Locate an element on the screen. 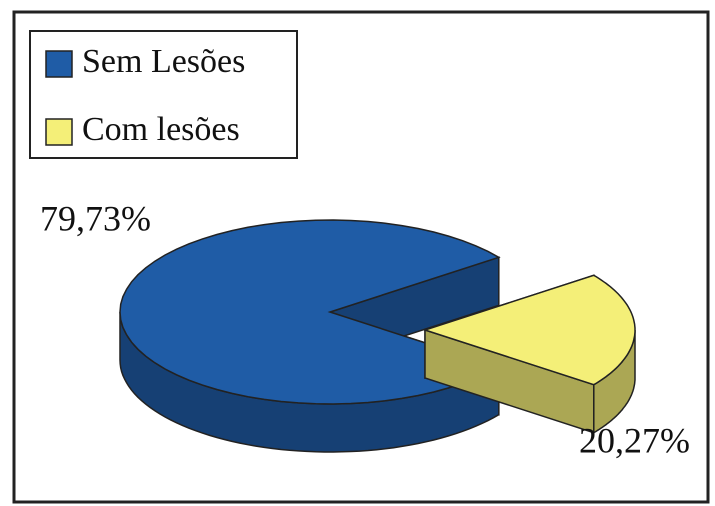 The height and width of the screenshot is (506, 715). pie-slice is located at coordinates (529, 354).